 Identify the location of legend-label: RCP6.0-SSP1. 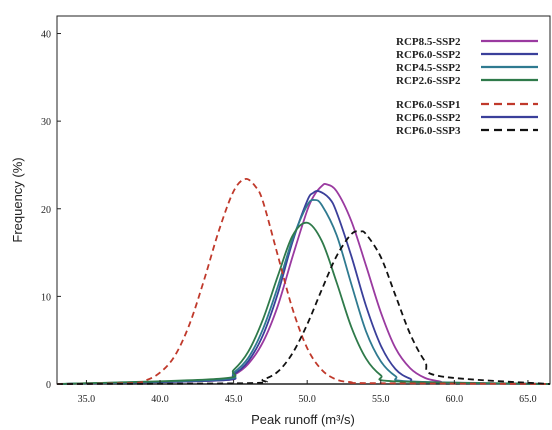
(428, 105).